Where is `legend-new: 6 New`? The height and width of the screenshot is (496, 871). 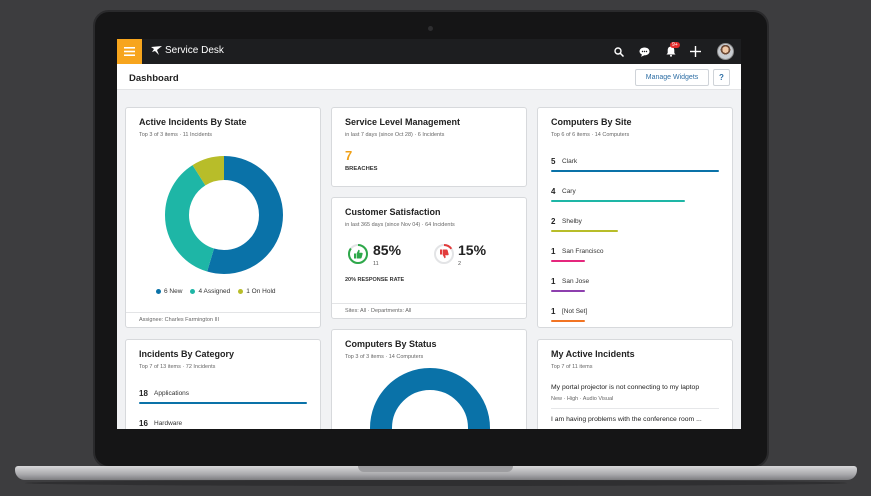
legend-new: 6 New is located at coordinates (169, 291).